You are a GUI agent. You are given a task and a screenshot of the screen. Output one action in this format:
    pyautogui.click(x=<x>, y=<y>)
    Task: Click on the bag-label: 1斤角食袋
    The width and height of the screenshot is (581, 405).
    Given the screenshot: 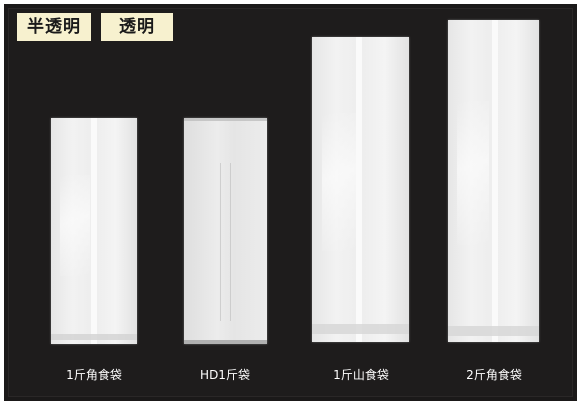 What is the action you would take?
    pyautogui.click(x=94, y=375)
    